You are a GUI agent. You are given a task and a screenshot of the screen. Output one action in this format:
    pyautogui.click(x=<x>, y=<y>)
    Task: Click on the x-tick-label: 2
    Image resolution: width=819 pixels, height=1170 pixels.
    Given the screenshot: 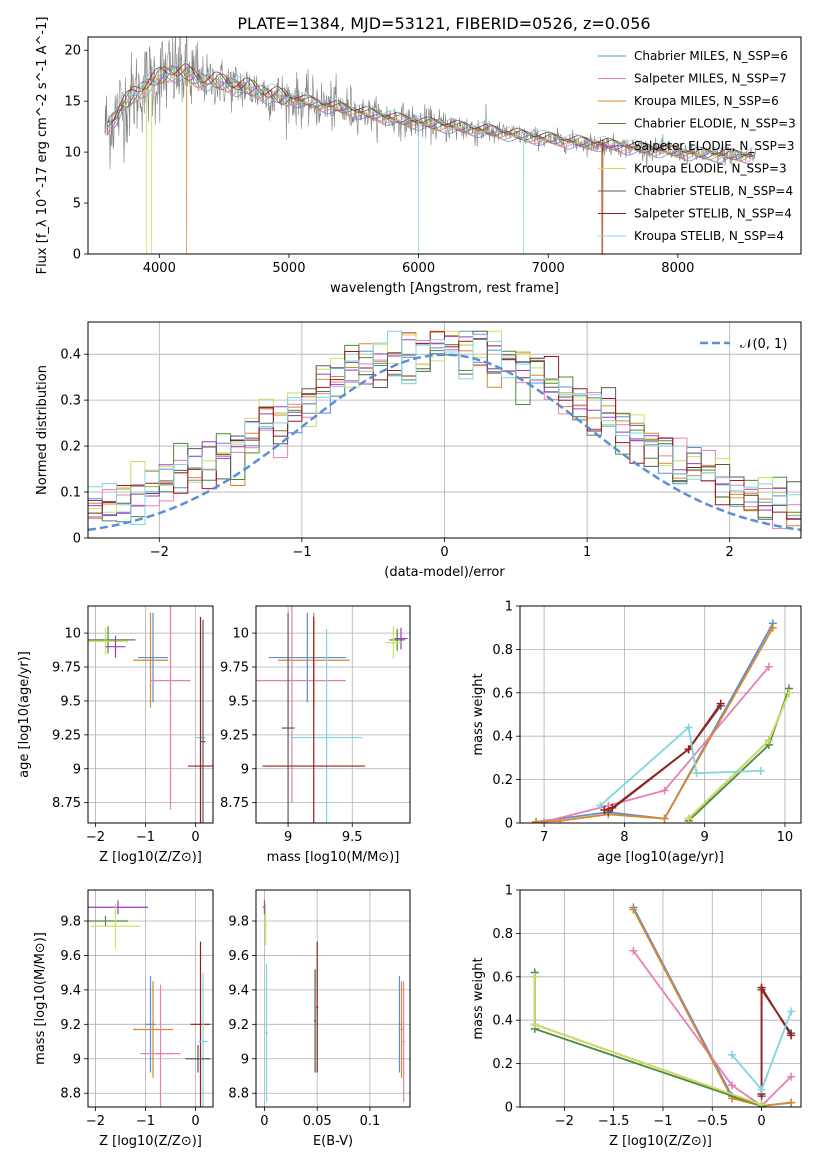 What is the action you would take?
    pyautogui.click(x=730, y=552)
    